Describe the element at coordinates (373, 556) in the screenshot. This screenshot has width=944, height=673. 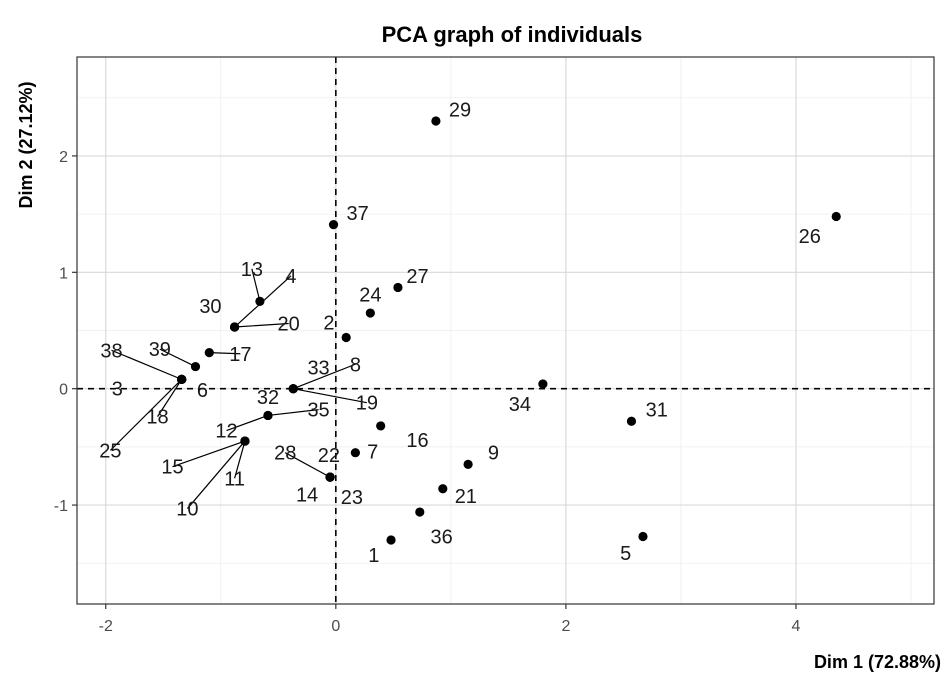
I see `point-label-1: 1` at that location.